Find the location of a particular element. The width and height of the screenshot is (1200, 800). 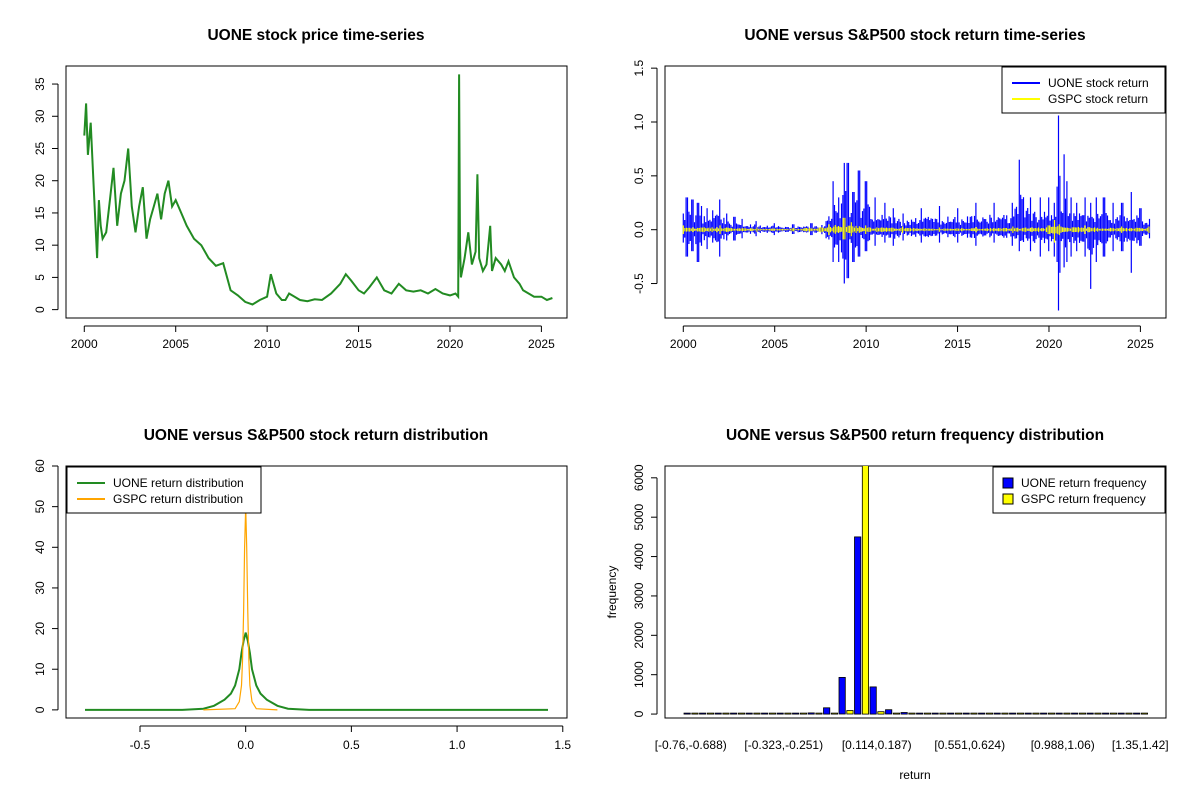

x-category-label: [0.551,0.624) is located at coordinates (969, 745).